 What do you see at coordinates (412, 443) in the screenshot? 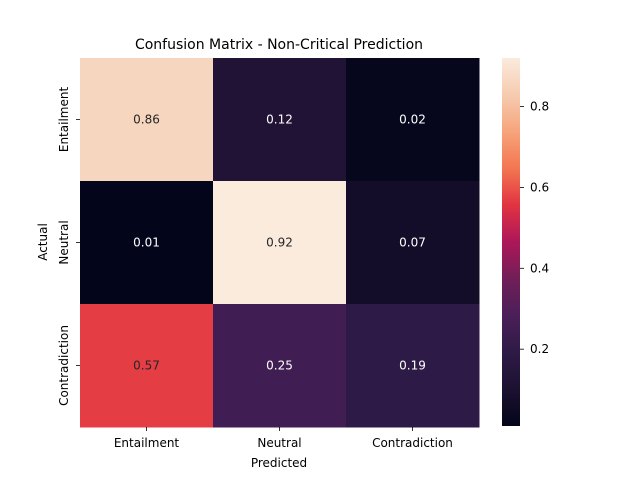
I see `x-tick-label: Contradiction` at bounding box center [412, 443].